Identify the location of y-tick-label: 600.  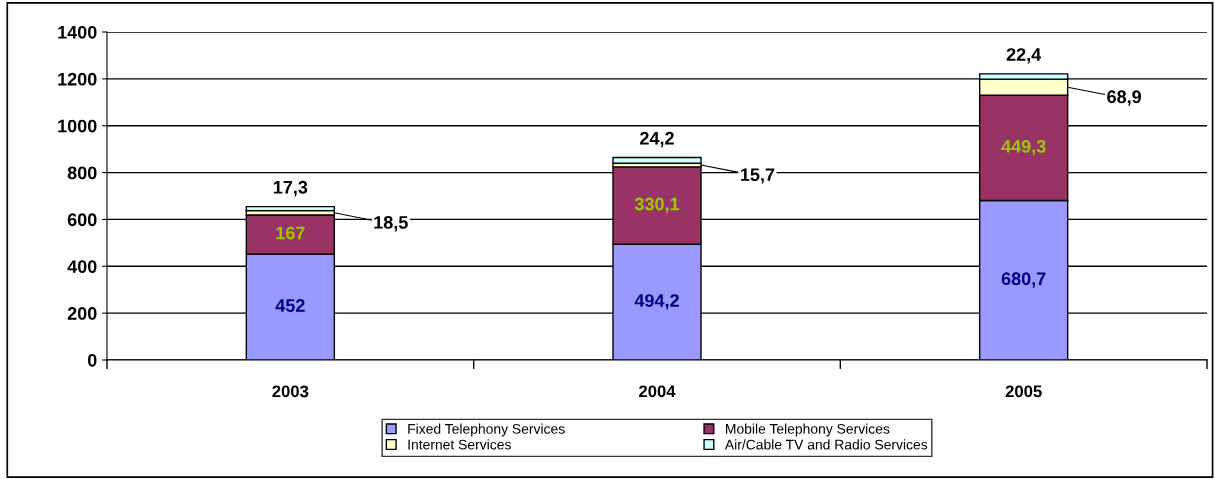
(82, 220).